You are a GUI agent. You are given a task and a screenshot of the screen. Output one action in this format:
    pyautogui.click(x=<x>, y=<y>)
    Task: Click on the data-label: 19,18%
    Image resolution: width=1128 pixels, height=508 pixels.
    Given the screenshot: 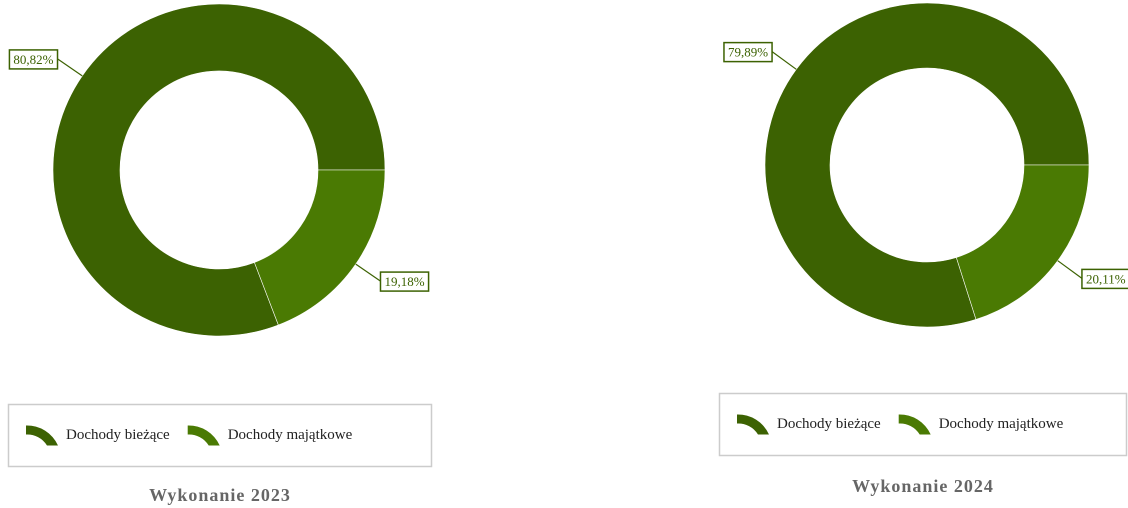 What is the action you would take?
    pyautogui.click(x=404, y=281)
    